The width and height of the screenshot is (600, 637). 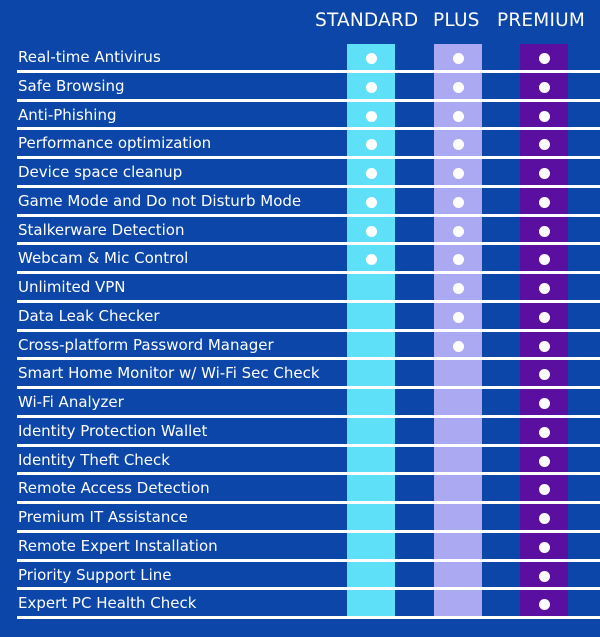 I want to click on feature-row: Performance optimization, so click(x=300, y=144).